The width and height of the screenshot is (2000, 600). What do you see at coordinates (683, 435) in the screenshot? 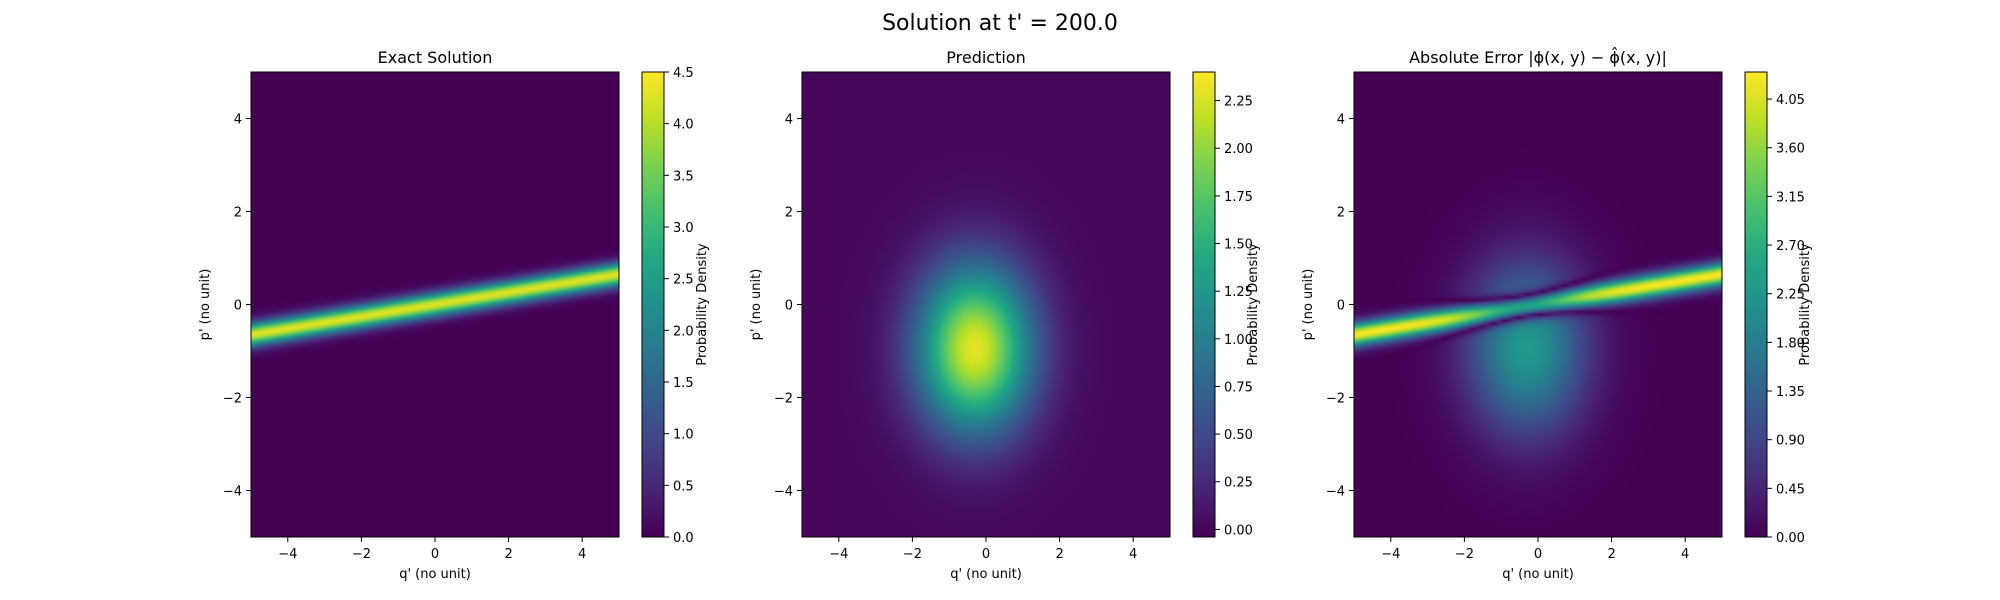
I see `colorbar-tick-label: 1.0` at bounding box center [683, 435].